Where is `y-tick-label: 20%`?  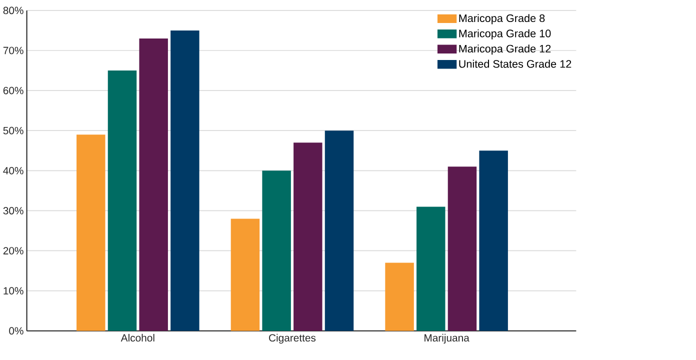
y-tick-label: 20% is located at coordinates (13, 251).